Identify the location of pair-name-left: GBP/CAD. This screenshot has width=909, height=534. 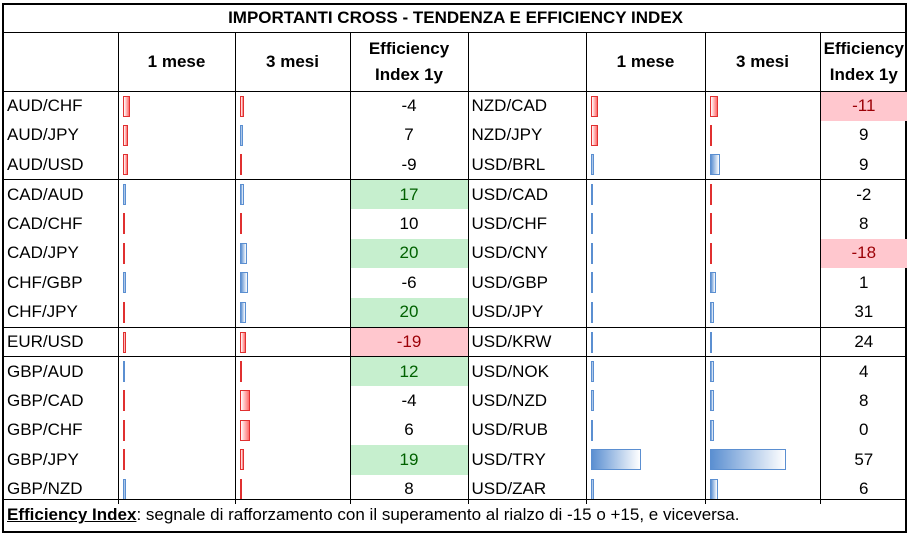
(61, 401).